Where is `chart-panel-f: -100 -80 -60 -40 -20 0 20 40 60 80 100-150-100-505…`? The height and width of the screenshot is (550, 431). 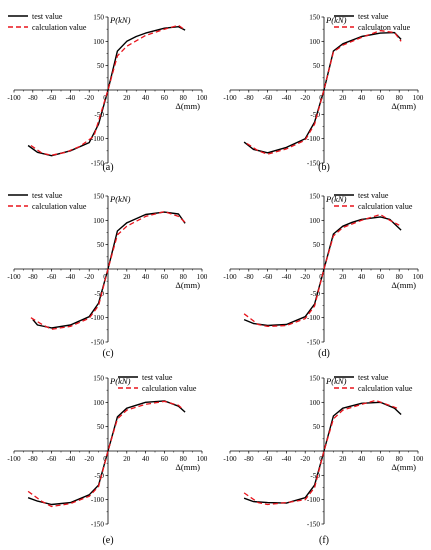
chart-panel-f: -100 -80 -60 -40 -20 0 20 40 60 80 100-150-100-505… is located at coordinates (323, 459).